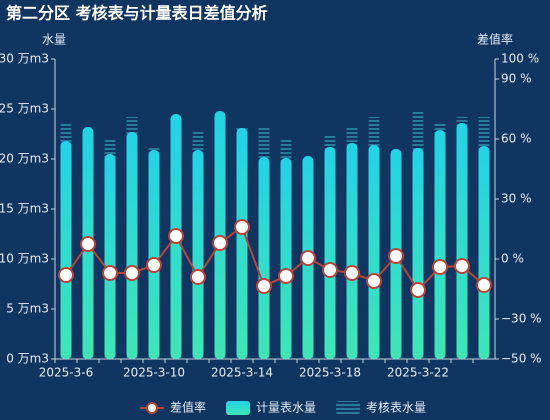 The height and width of the screenshot is (420, 550). Describe the element at coordinates (54, 40) in the screenshot. I see `y-axis-label: 水量` at that location.